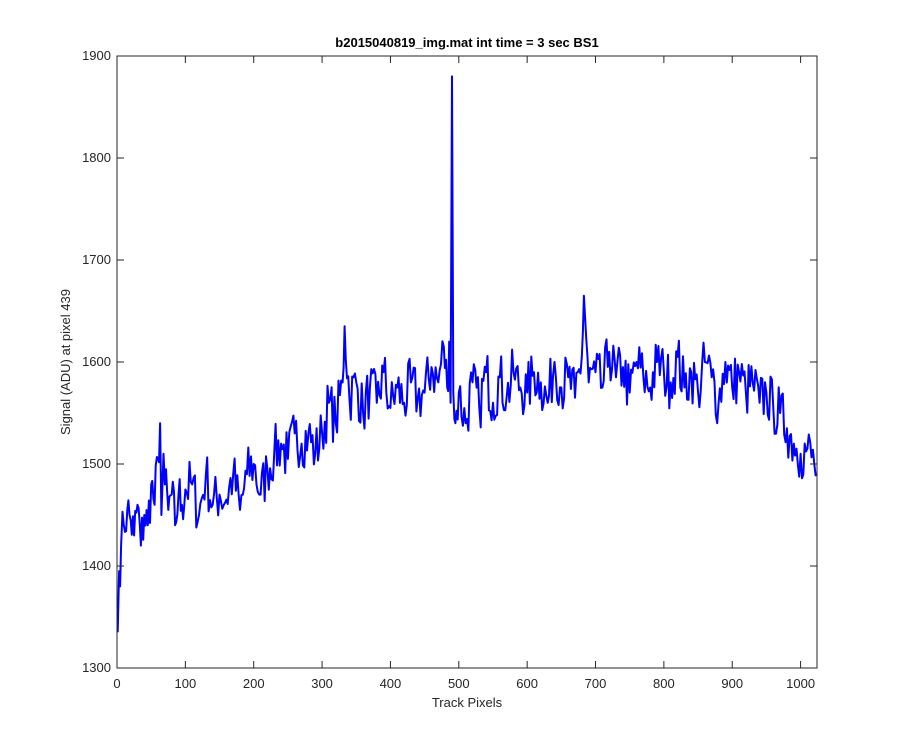 The width and height of the screenshot is (900, 750). What do you see at coordinates (96, 565) in the screenshot?
I see `y-tick-label: 1400` at bounding box center [96, 565].